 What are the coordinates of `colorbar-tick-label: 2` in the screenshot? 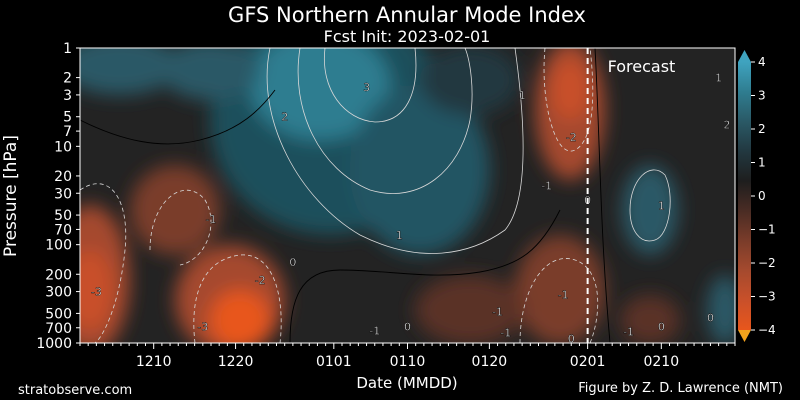 It's located at (762, 129).